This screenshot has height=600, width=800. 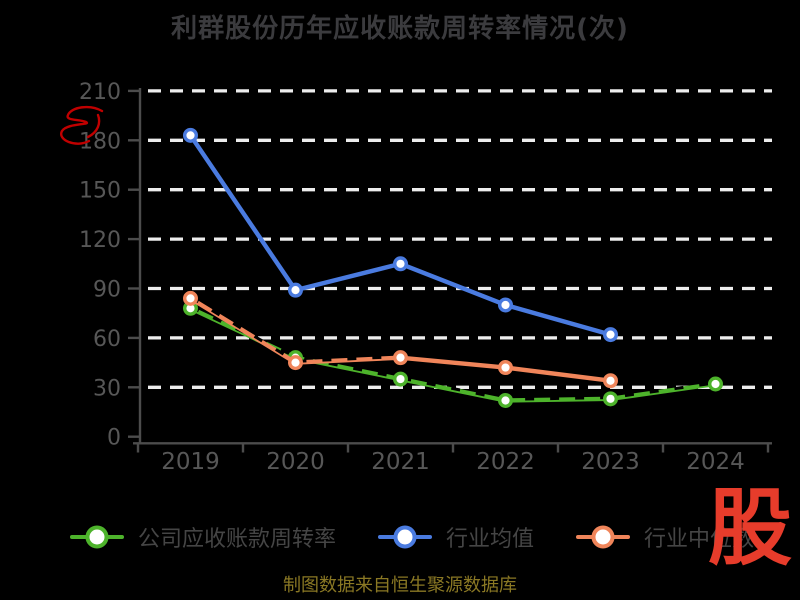 What do you see at coordinates (100, 191) in the screenshot?
I see `y-tick-label: 150` at bounding box center [100, 191].